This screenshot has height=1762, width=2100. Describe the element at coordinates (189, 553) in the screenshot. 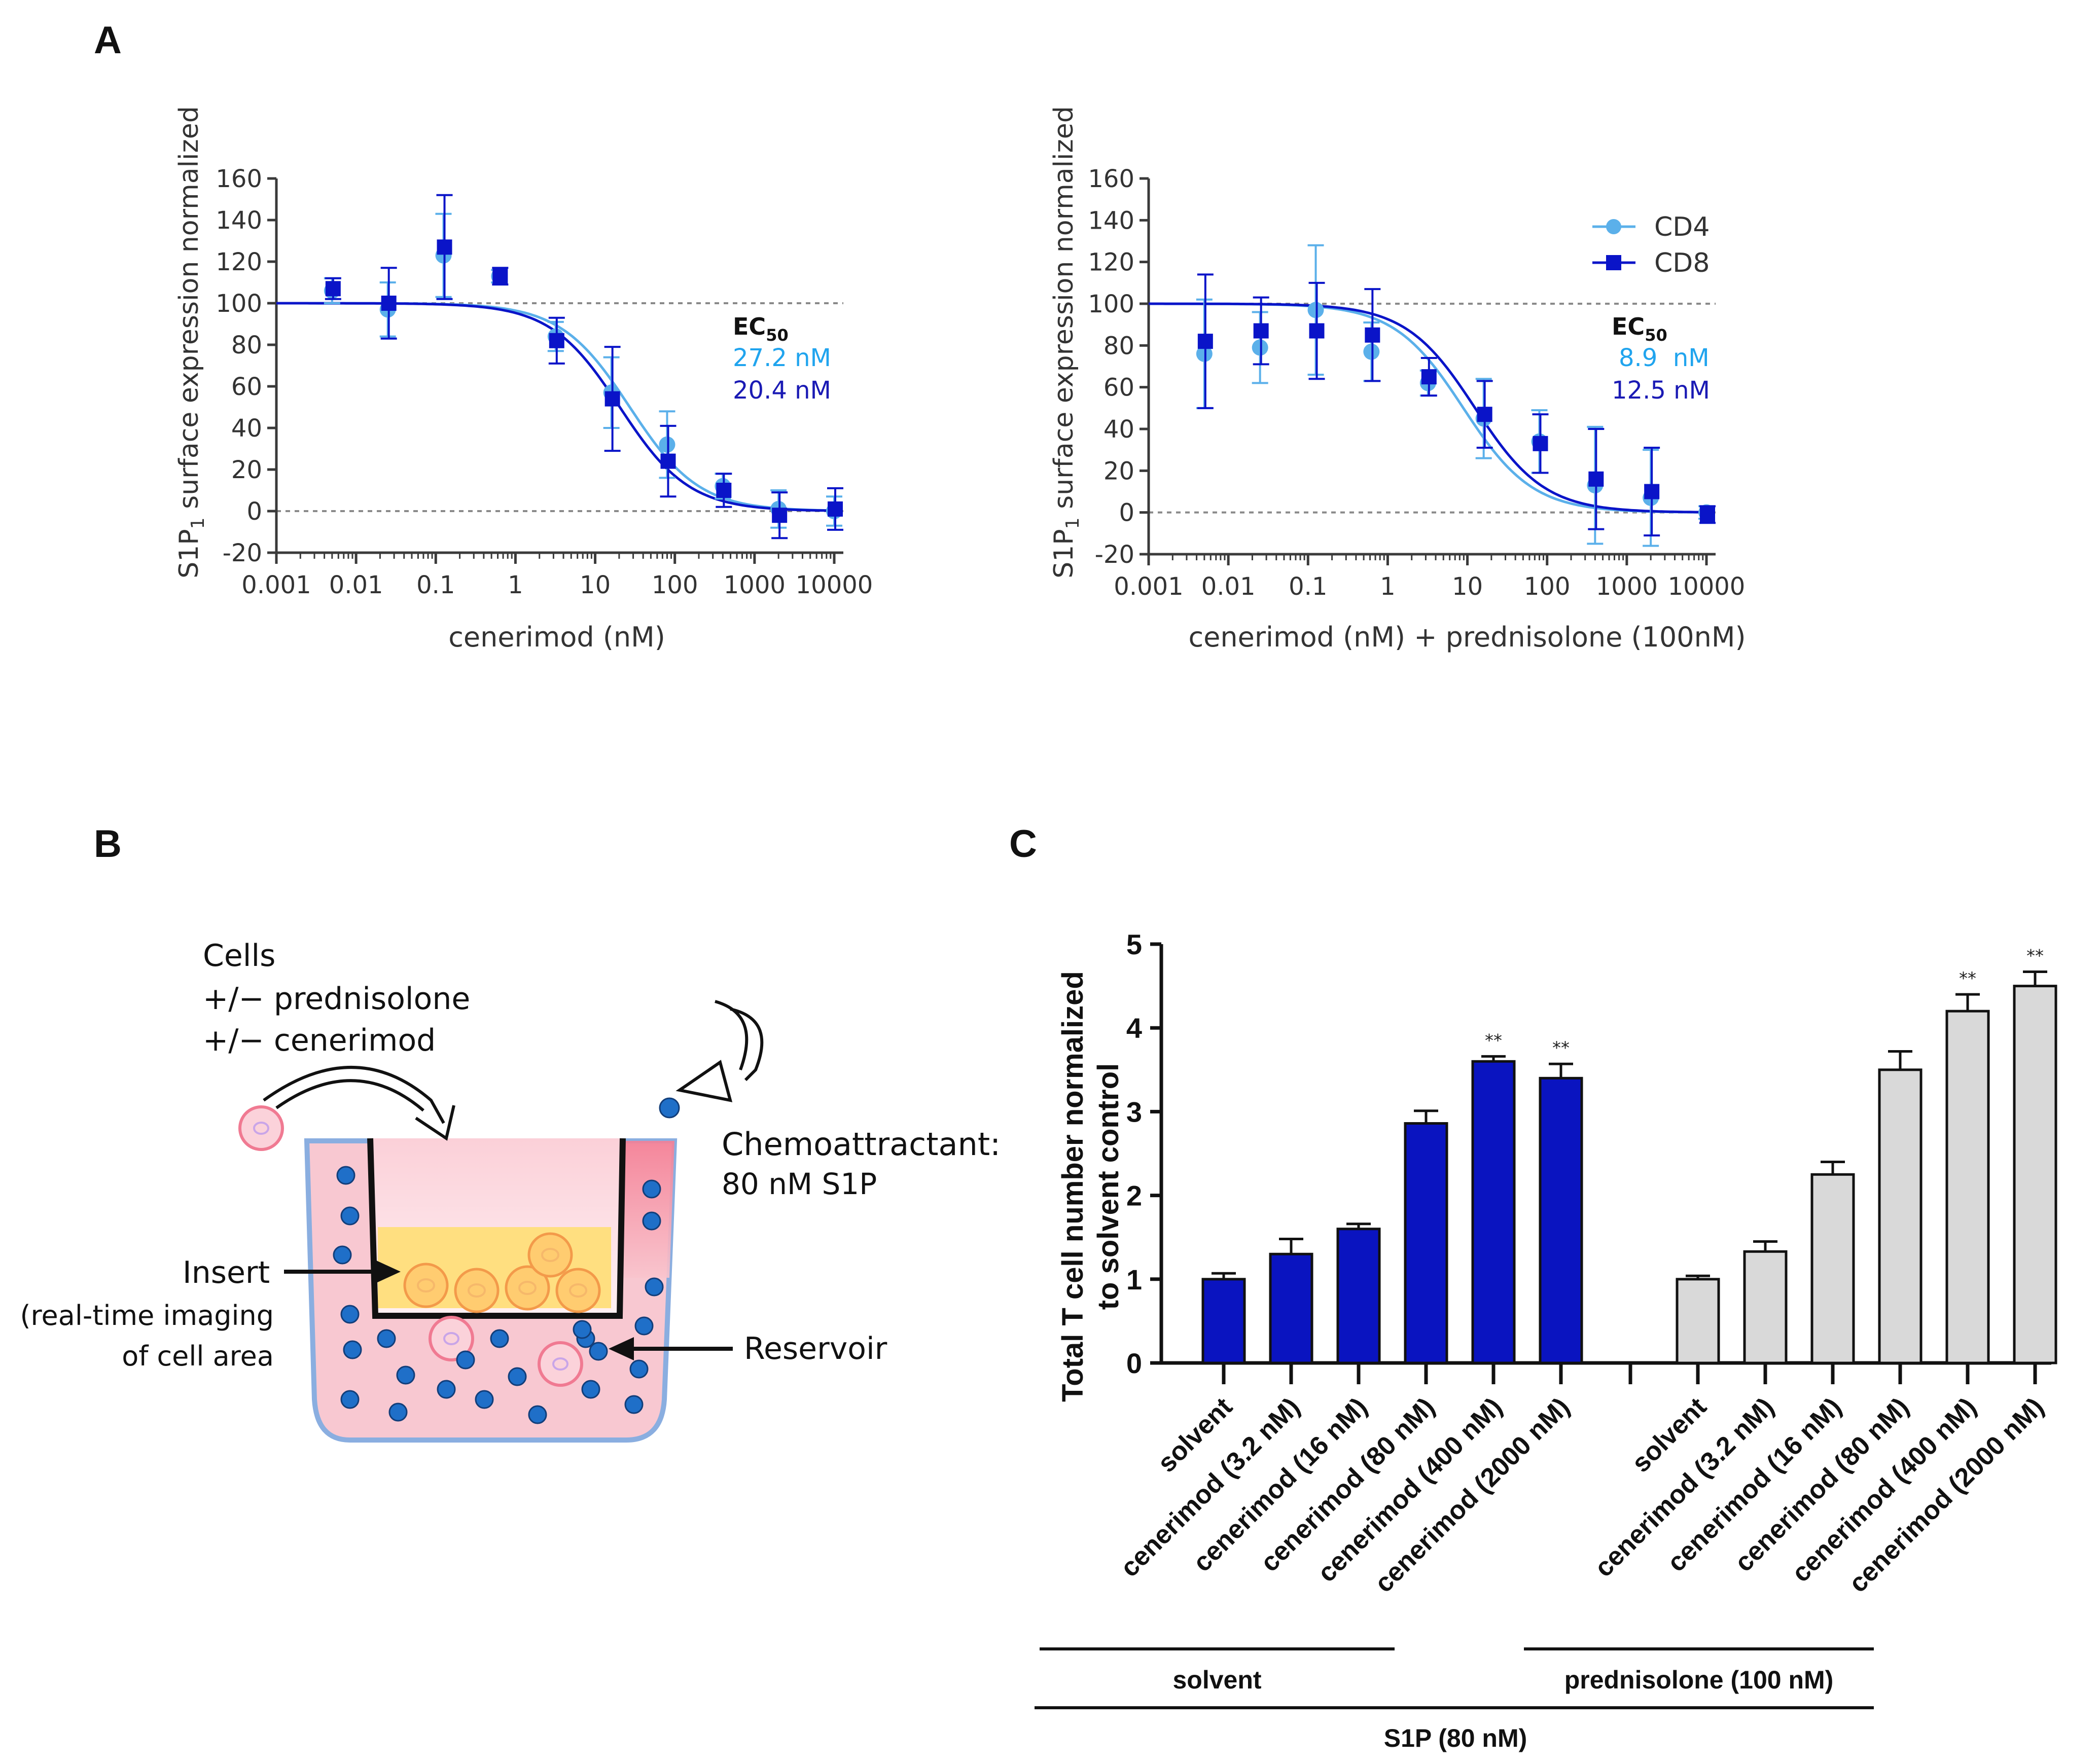

I see `a-left-y-label-pre: S1P` at that location.